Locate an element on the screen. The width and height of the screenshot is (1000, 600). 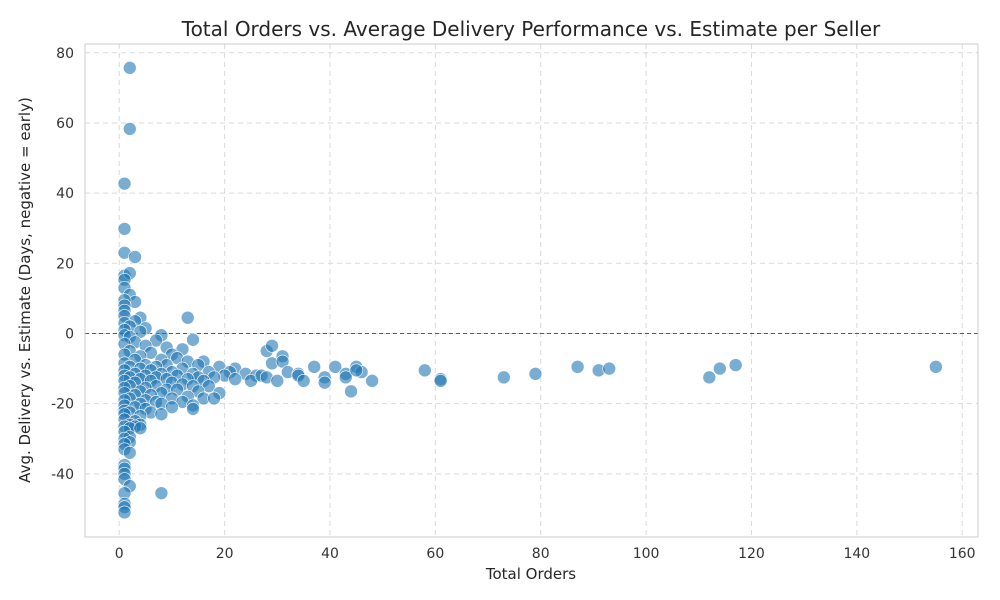
x-tick-label: 80 is located at coordinates (541, 554).